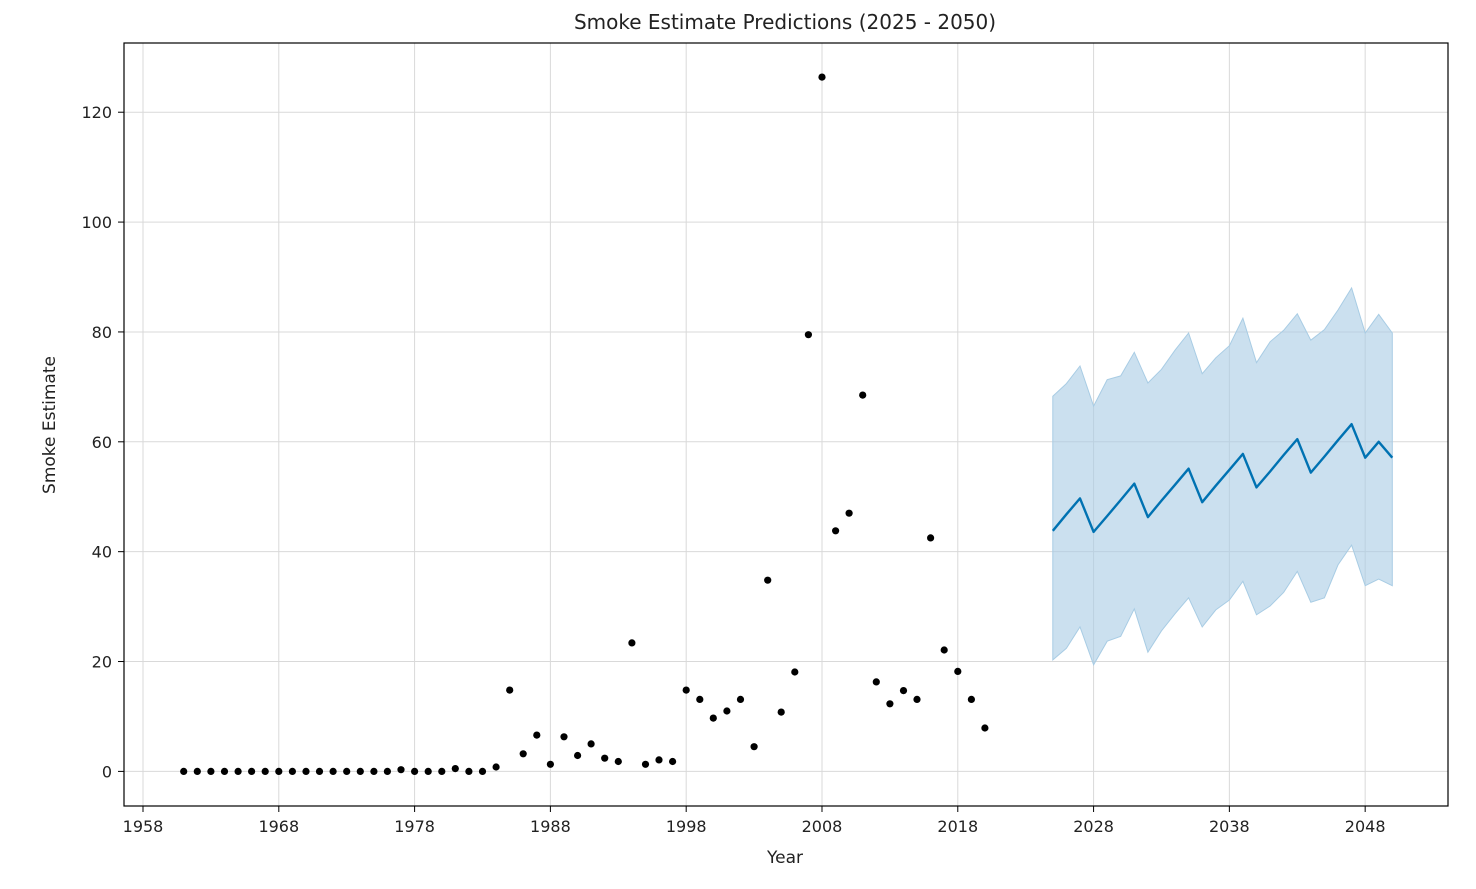 Image resolution: width=1476 pixels, height=889 pixels. I want to click on x-tick-label: 1998, so click(686, 826).